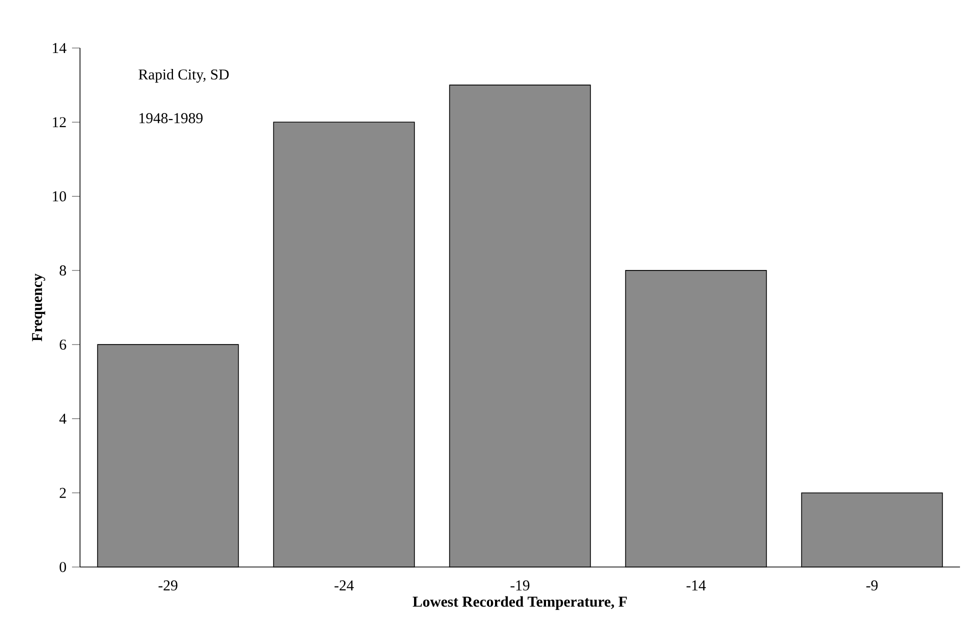  What do you see at coordinates (183, 75) in the screenshot?
I see `annotation: Rapid City, SD` at bounding box center [183, 75].